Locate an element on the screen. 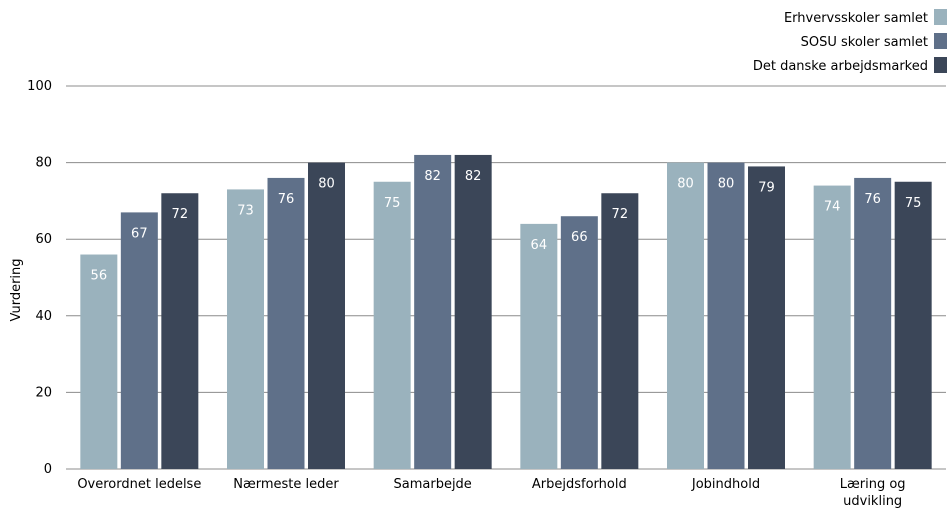 Image resolution: width=949 pixels, height=511 pixels. bar-value-label: 73 is located at coordinates (245, 210).